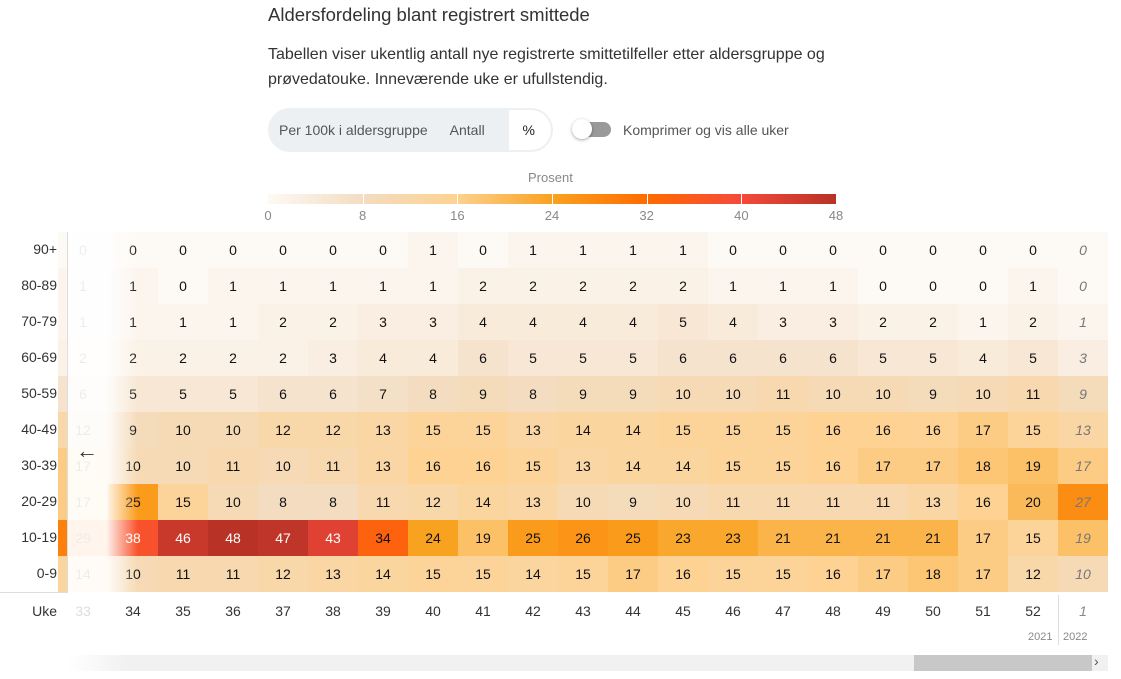 The width and height of the screenshot is (1121, 679). What do you see at coordinates (983, 611) in the screenshot?
I see `week-label: 51` at bounding box center [983, 611].